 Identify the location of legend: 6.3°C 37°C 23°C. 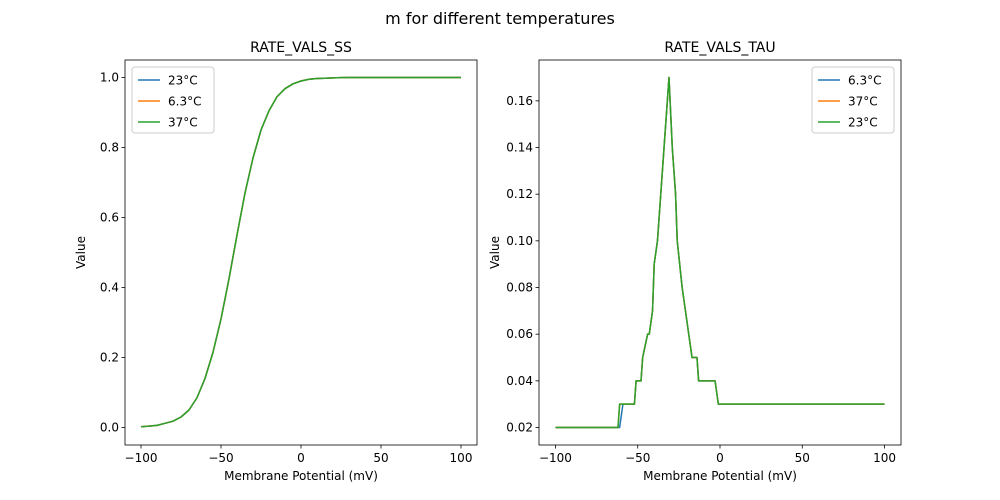
(853, 100).